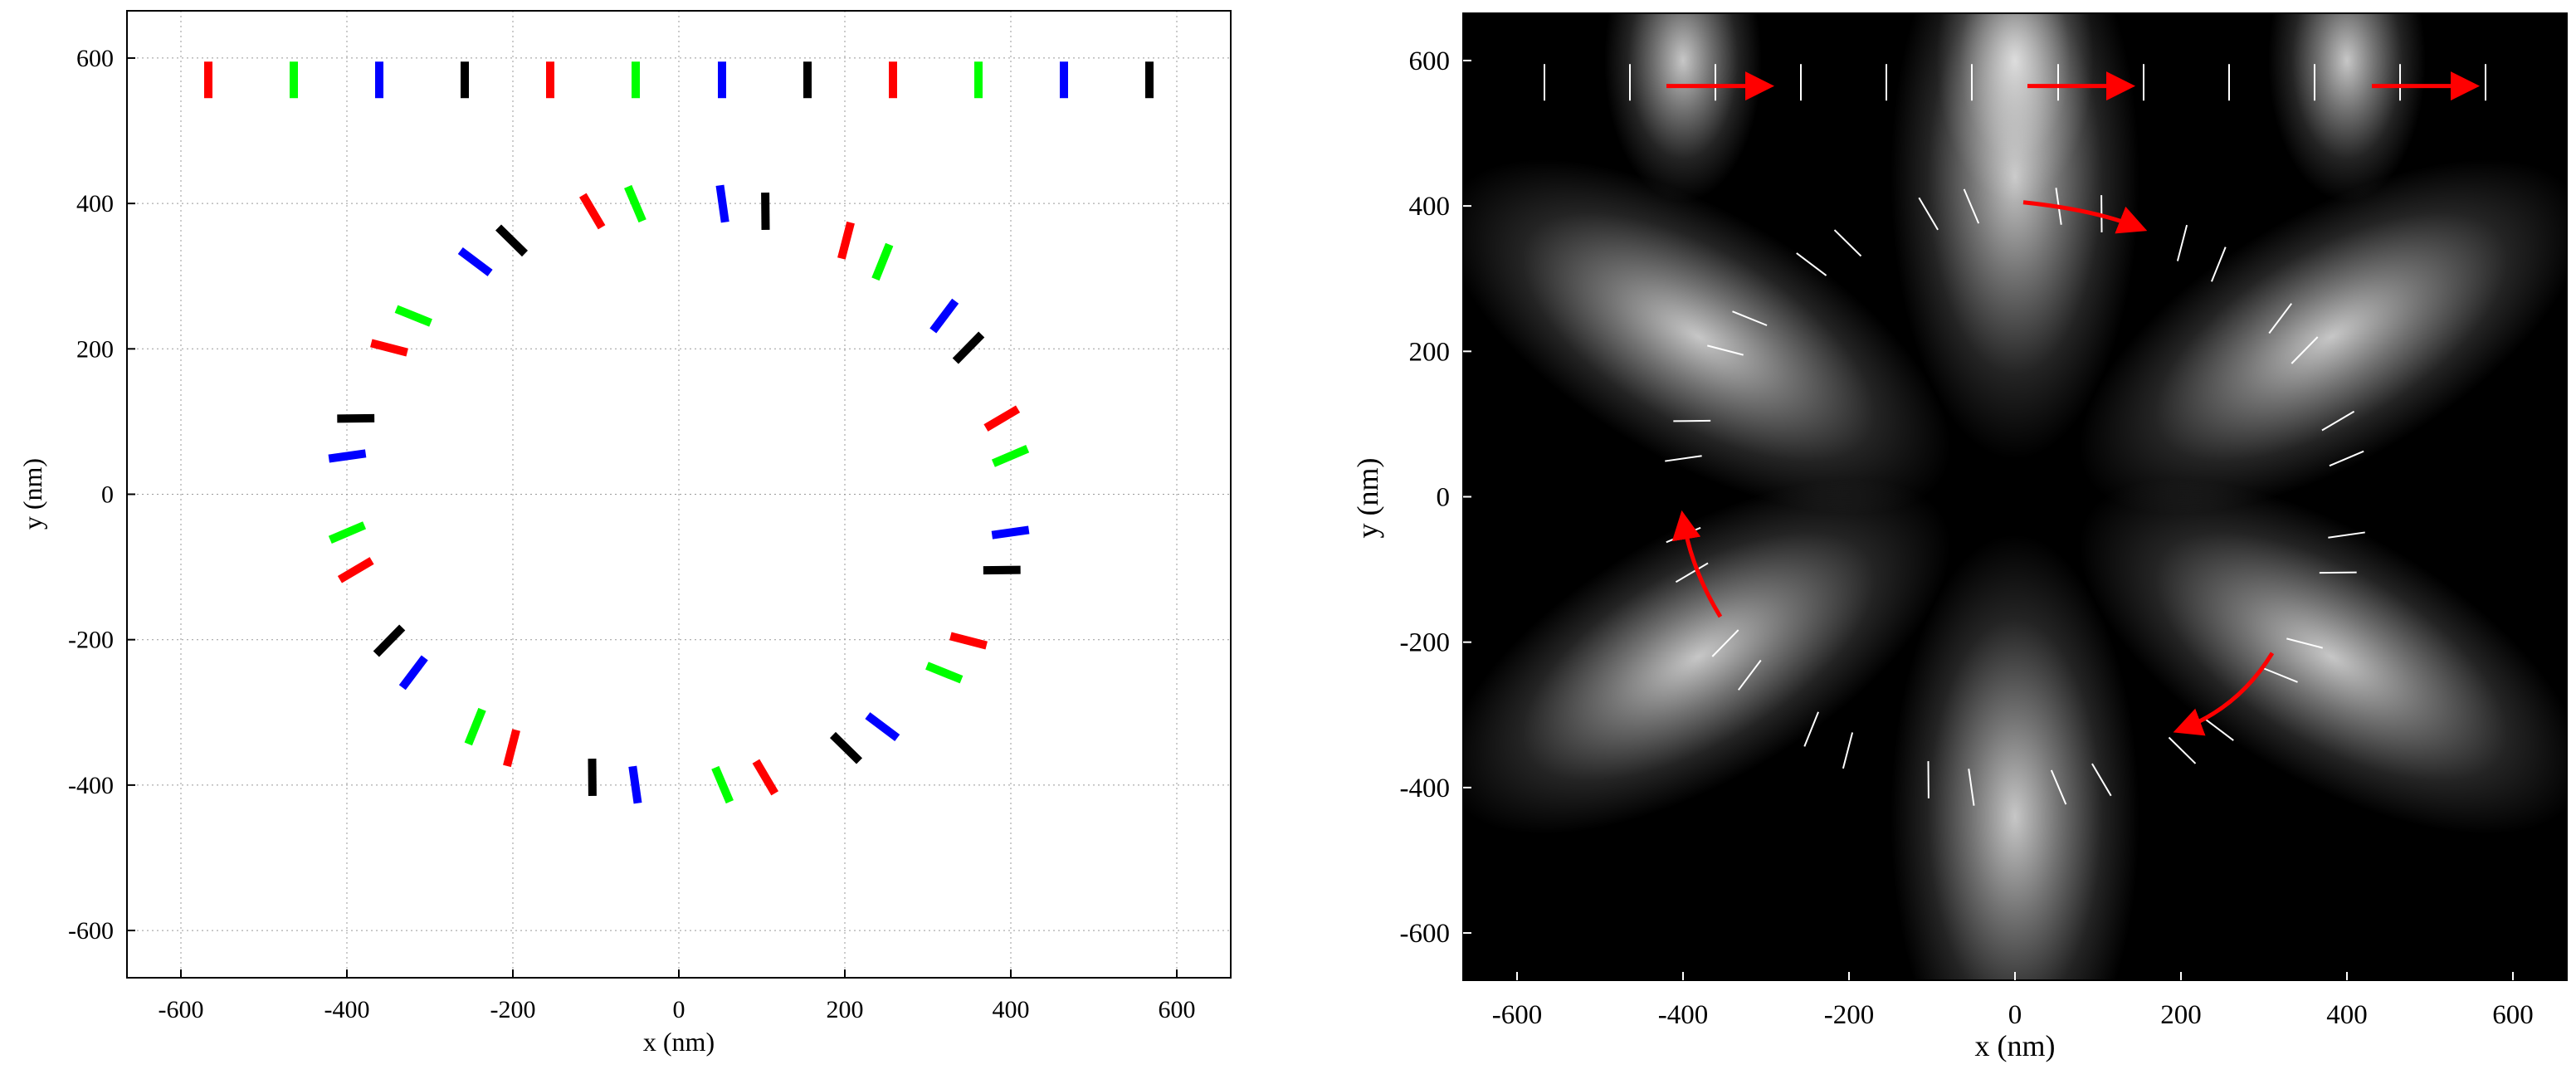  I want to click on left-y-tick-label: 0, so click(108, 495).